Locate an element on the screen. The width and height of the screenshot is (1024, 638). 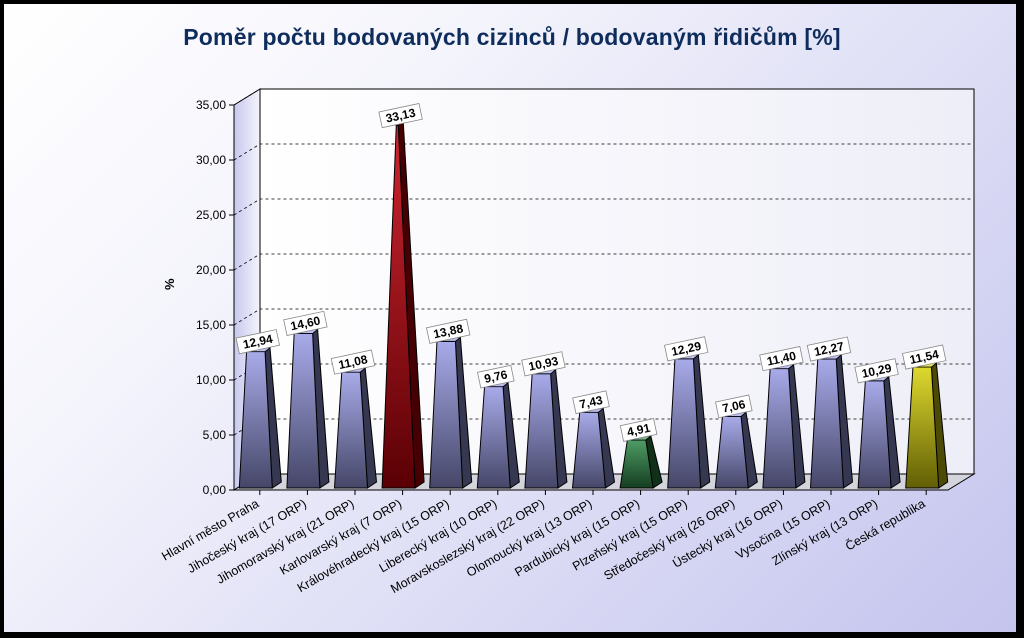
data-label-box: 11,40 is located at coordinates (781, 359).